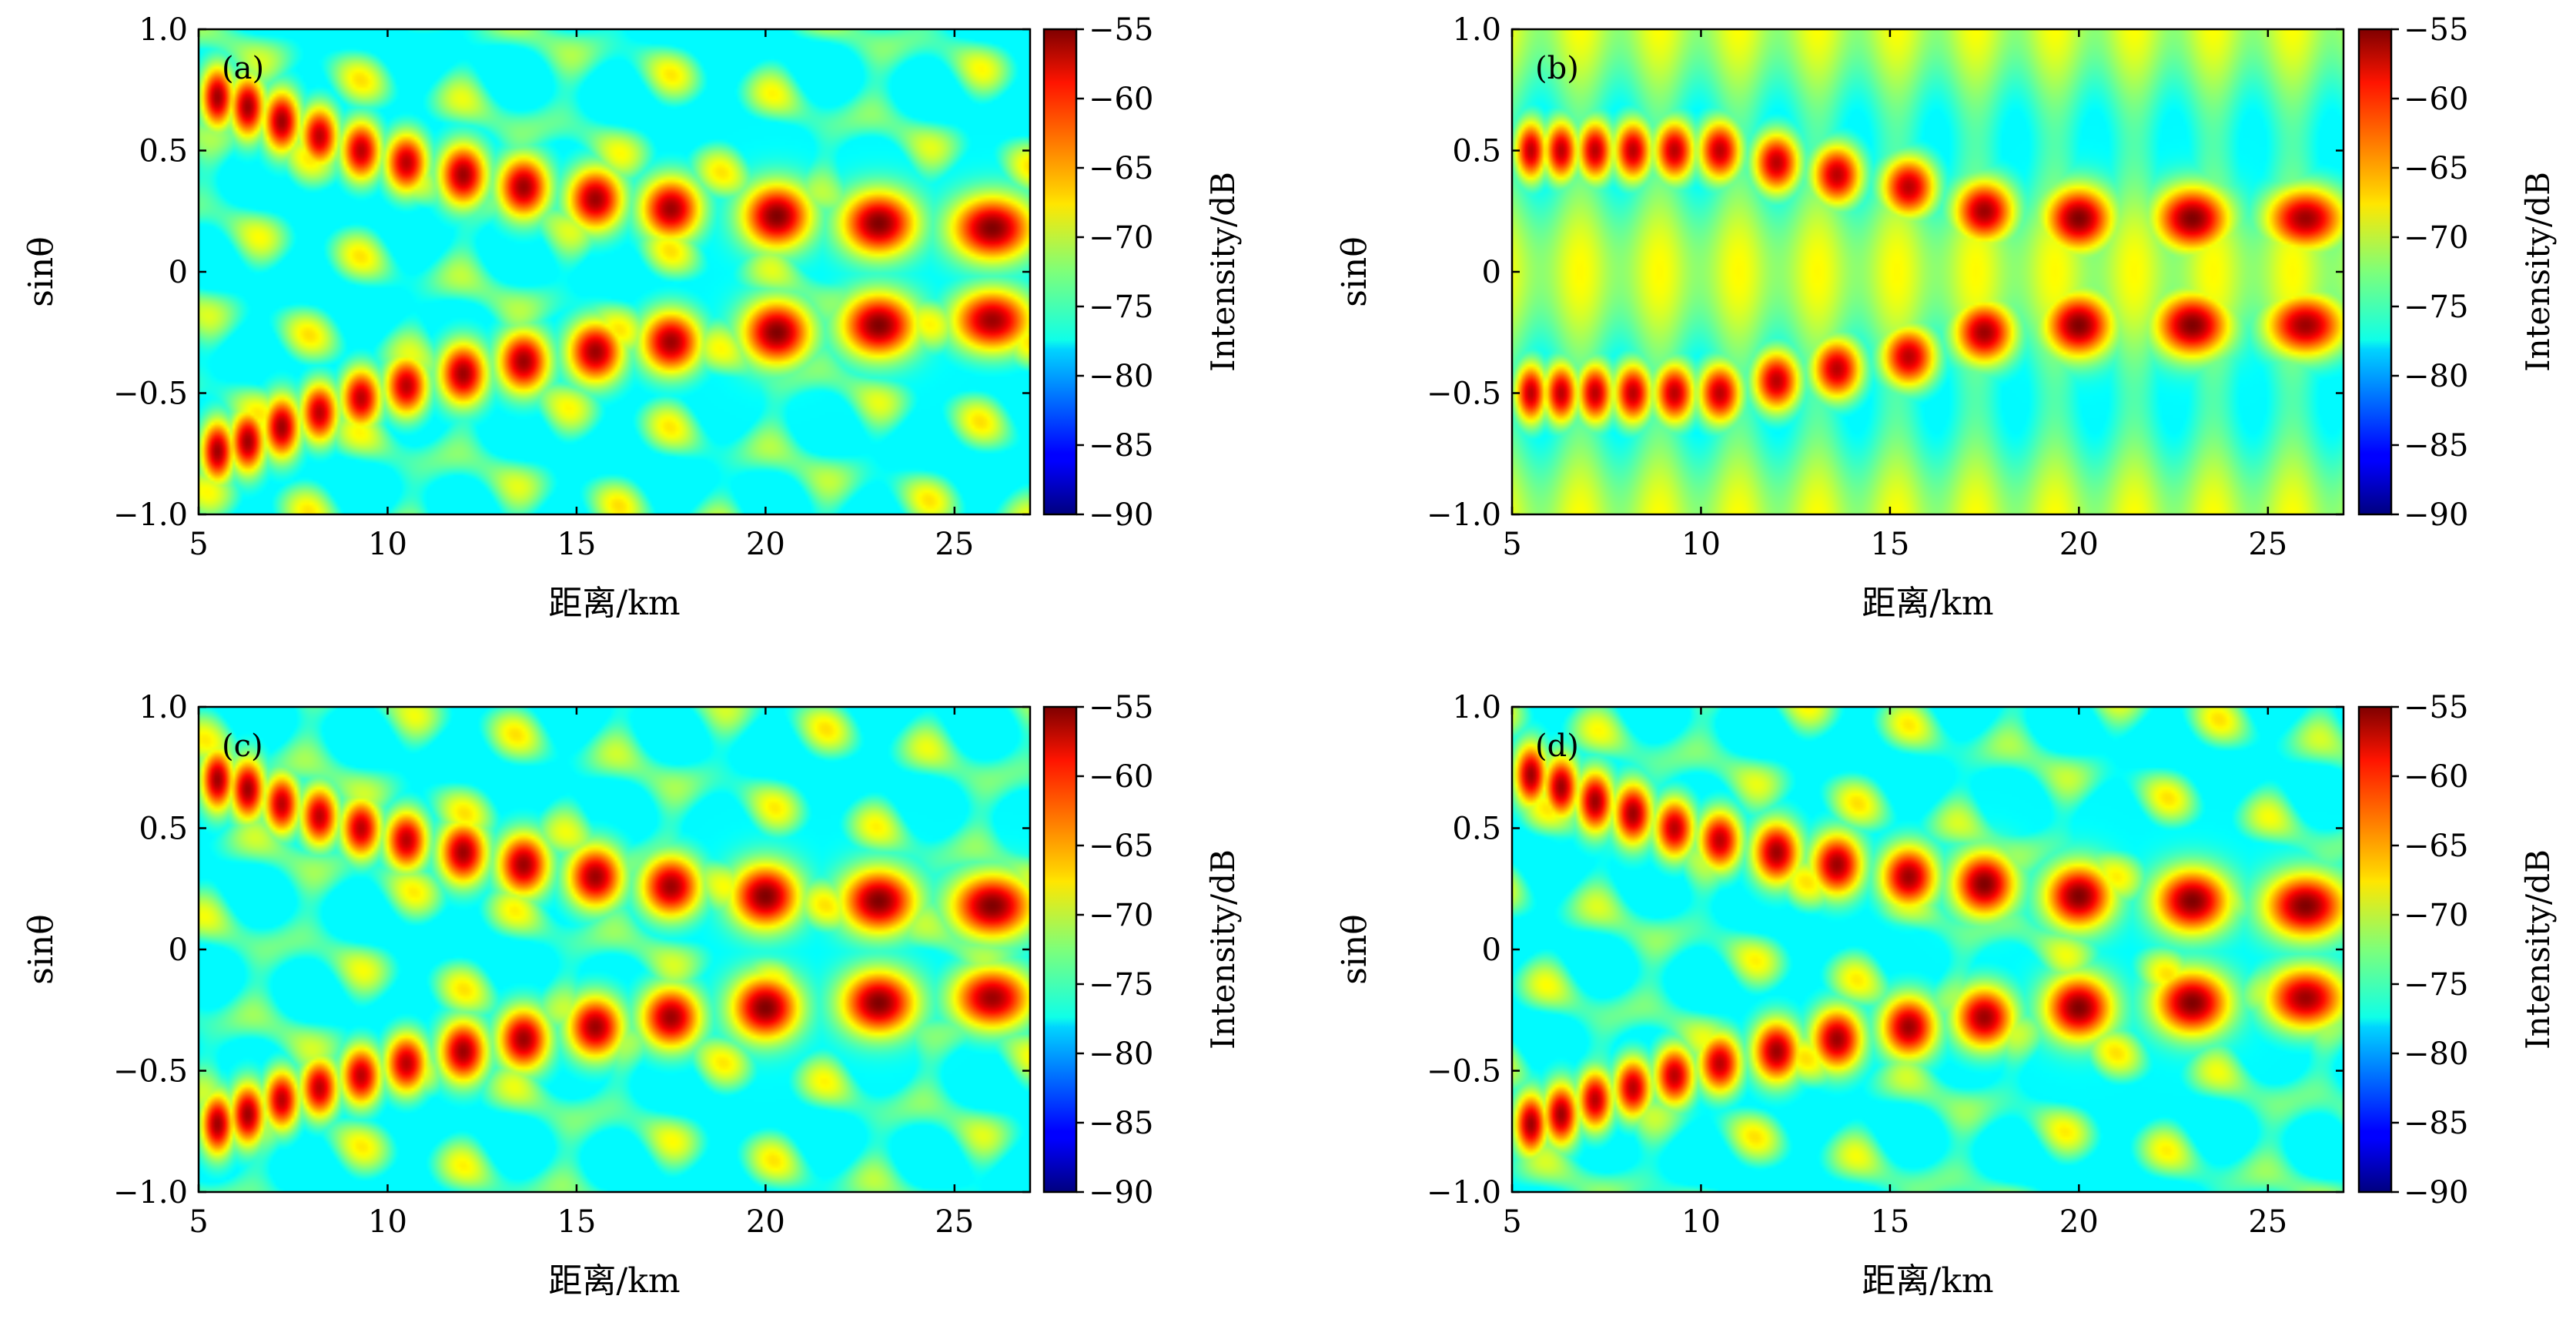  Describe the element at coordinates (243, 68) in the screenshot. I see `panel-label: (a)` at that location.